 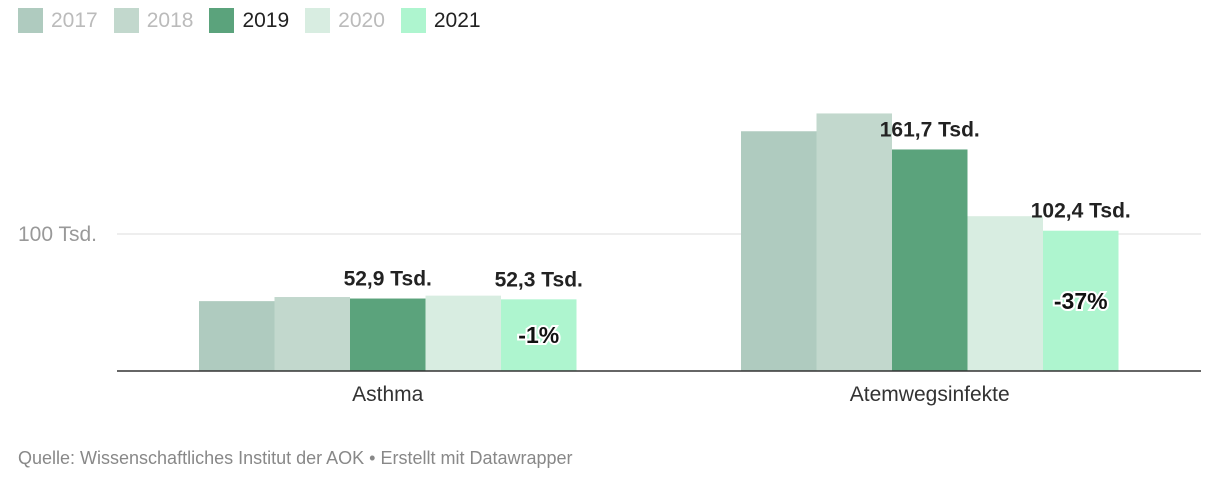 What do you see at coordinates (930, 394) in the screenshot?
I see `x-tick-label: Atemwegsinfekte` at bounding box center [930, 394].